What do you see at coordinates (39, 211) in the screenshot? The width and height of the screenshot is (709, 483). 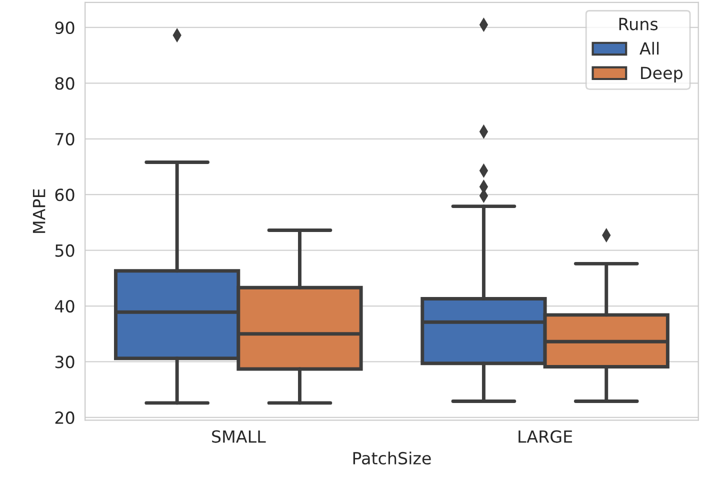 I see `y-axis-title: MAPE` at bounding box center [39, 211].